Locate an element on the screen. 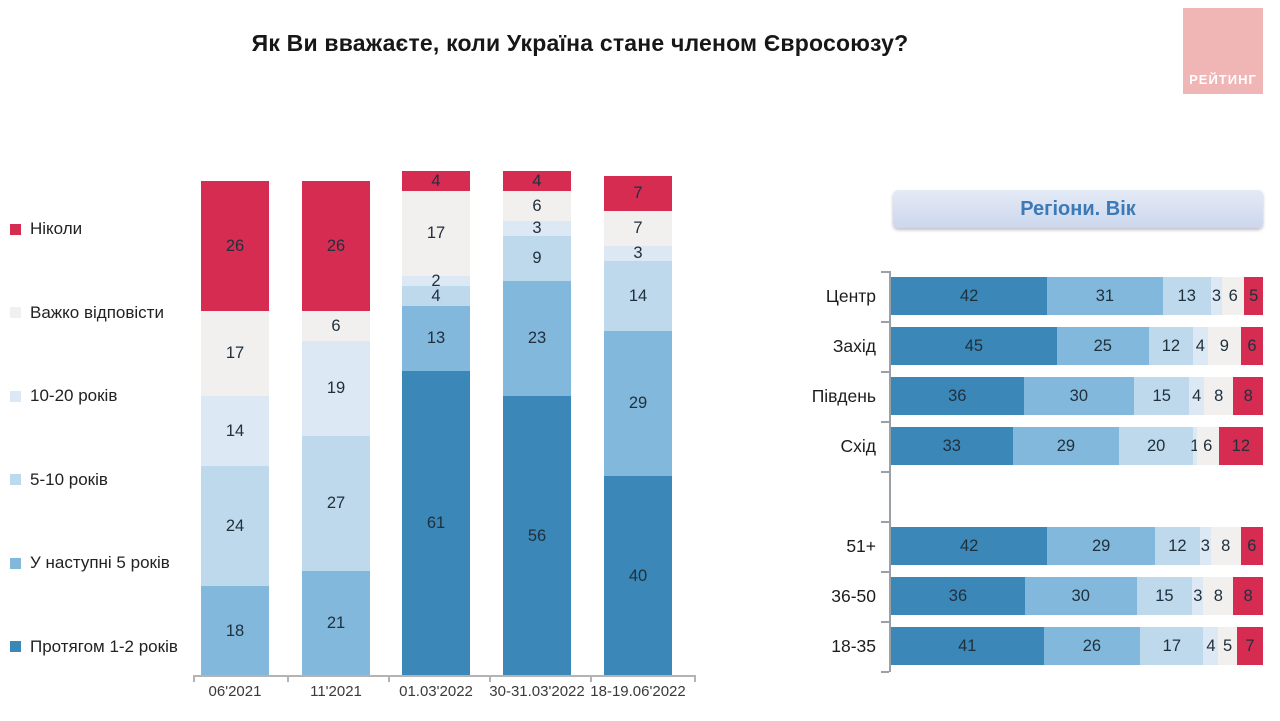 Image resolution: width=1280 pixels, height=721 pixels. legend-item: Ніколи is located at coordinates (105, 229).